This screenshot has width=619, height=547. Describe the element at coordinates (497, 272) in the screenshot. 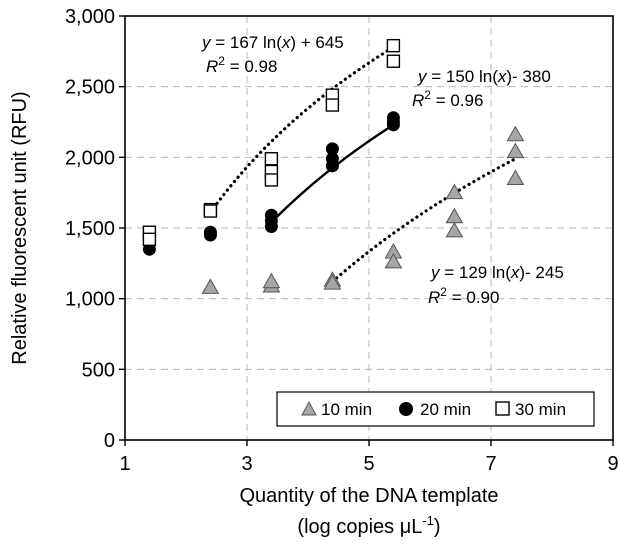

I see `equation-10min: y = 129 ln(x)- 245` at that location.